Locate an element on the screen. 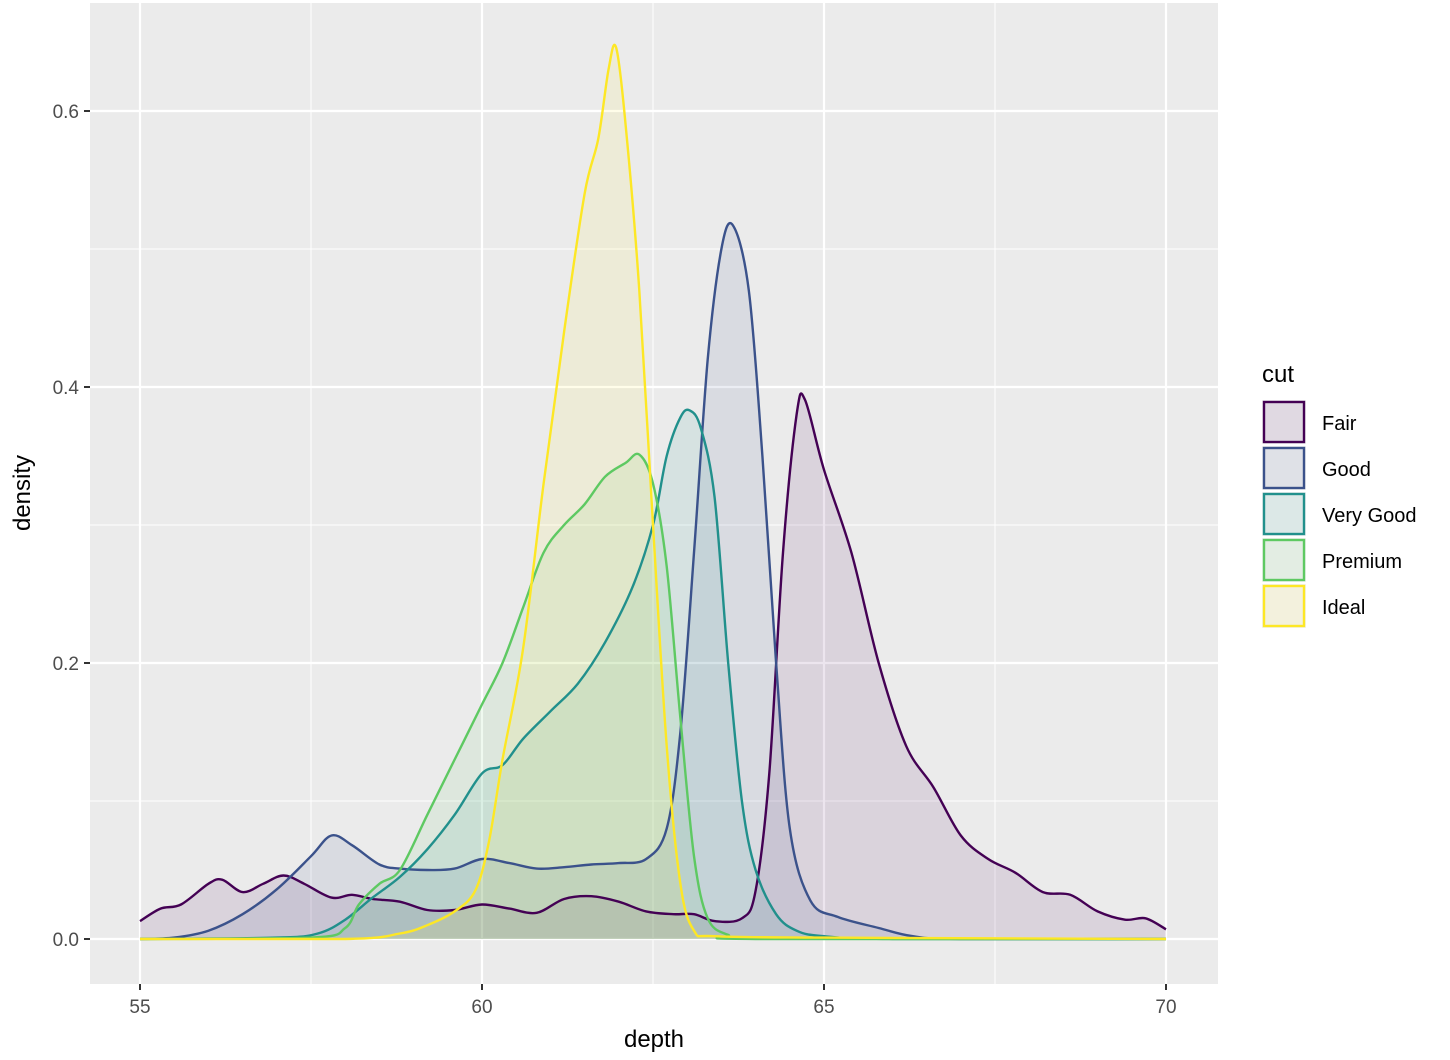  y-tick-label: 0.2 is located at coordinates (66, 664).